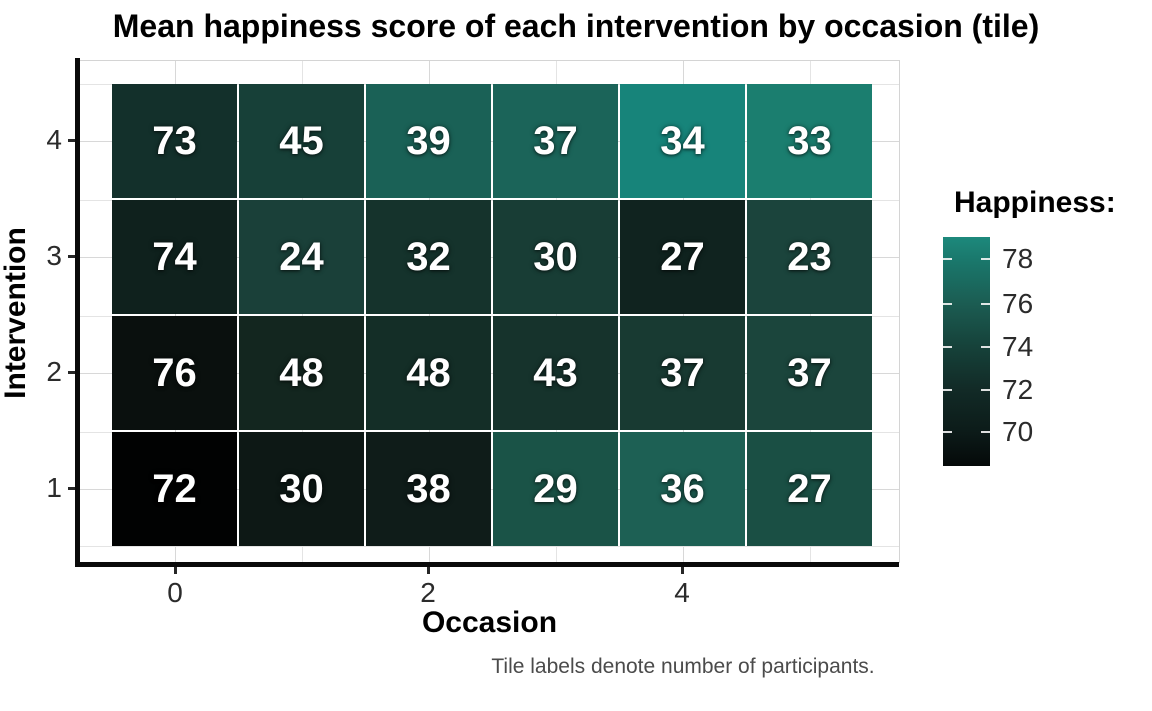 This screenshot has width=1152, height=711. I want to click on legend-title: Happiness:, so click(1035, 202).